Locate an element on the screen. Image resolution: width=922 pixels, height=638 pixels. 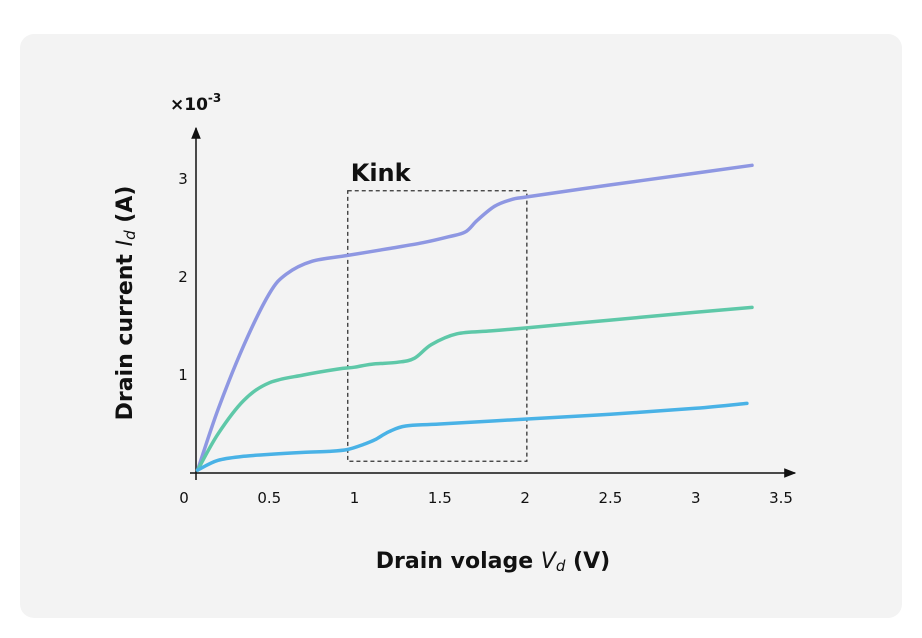
x-tick-label: 2 is located at coordinates (525, 498).